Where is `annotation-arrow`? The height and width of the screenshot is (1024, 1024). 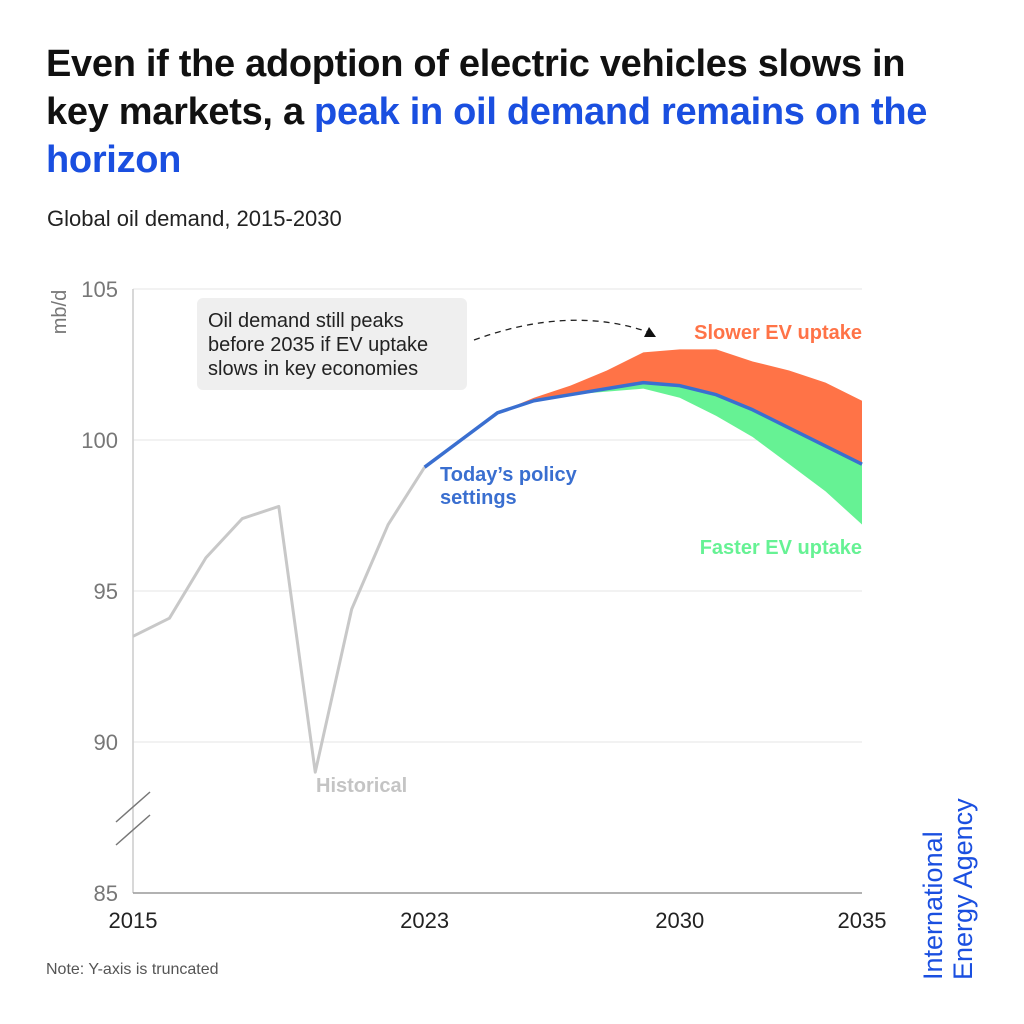
annotation-arrow is located at coordinates (561, 330).